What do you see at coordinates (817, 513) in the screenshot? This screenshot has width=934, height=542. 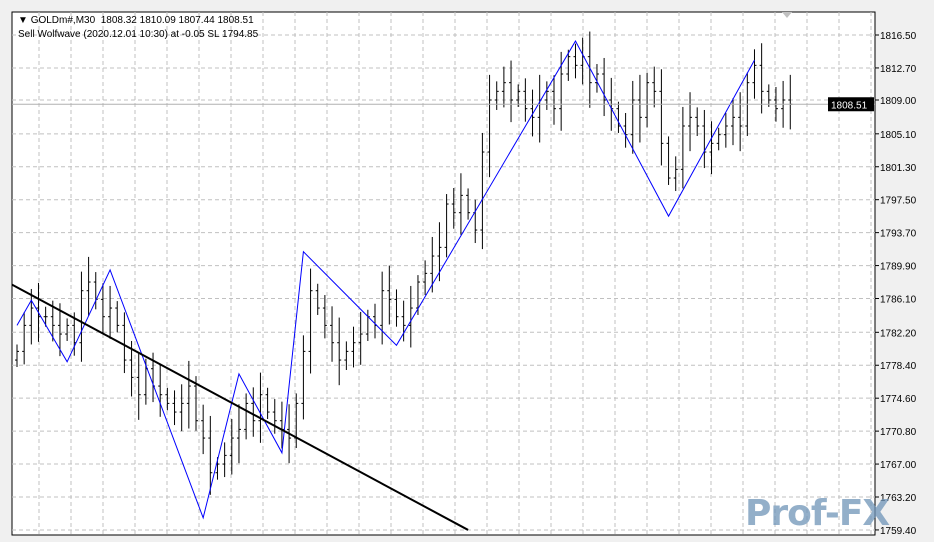 I see `watermark-logo: Prof-FX` at bounding box center [817, 513].